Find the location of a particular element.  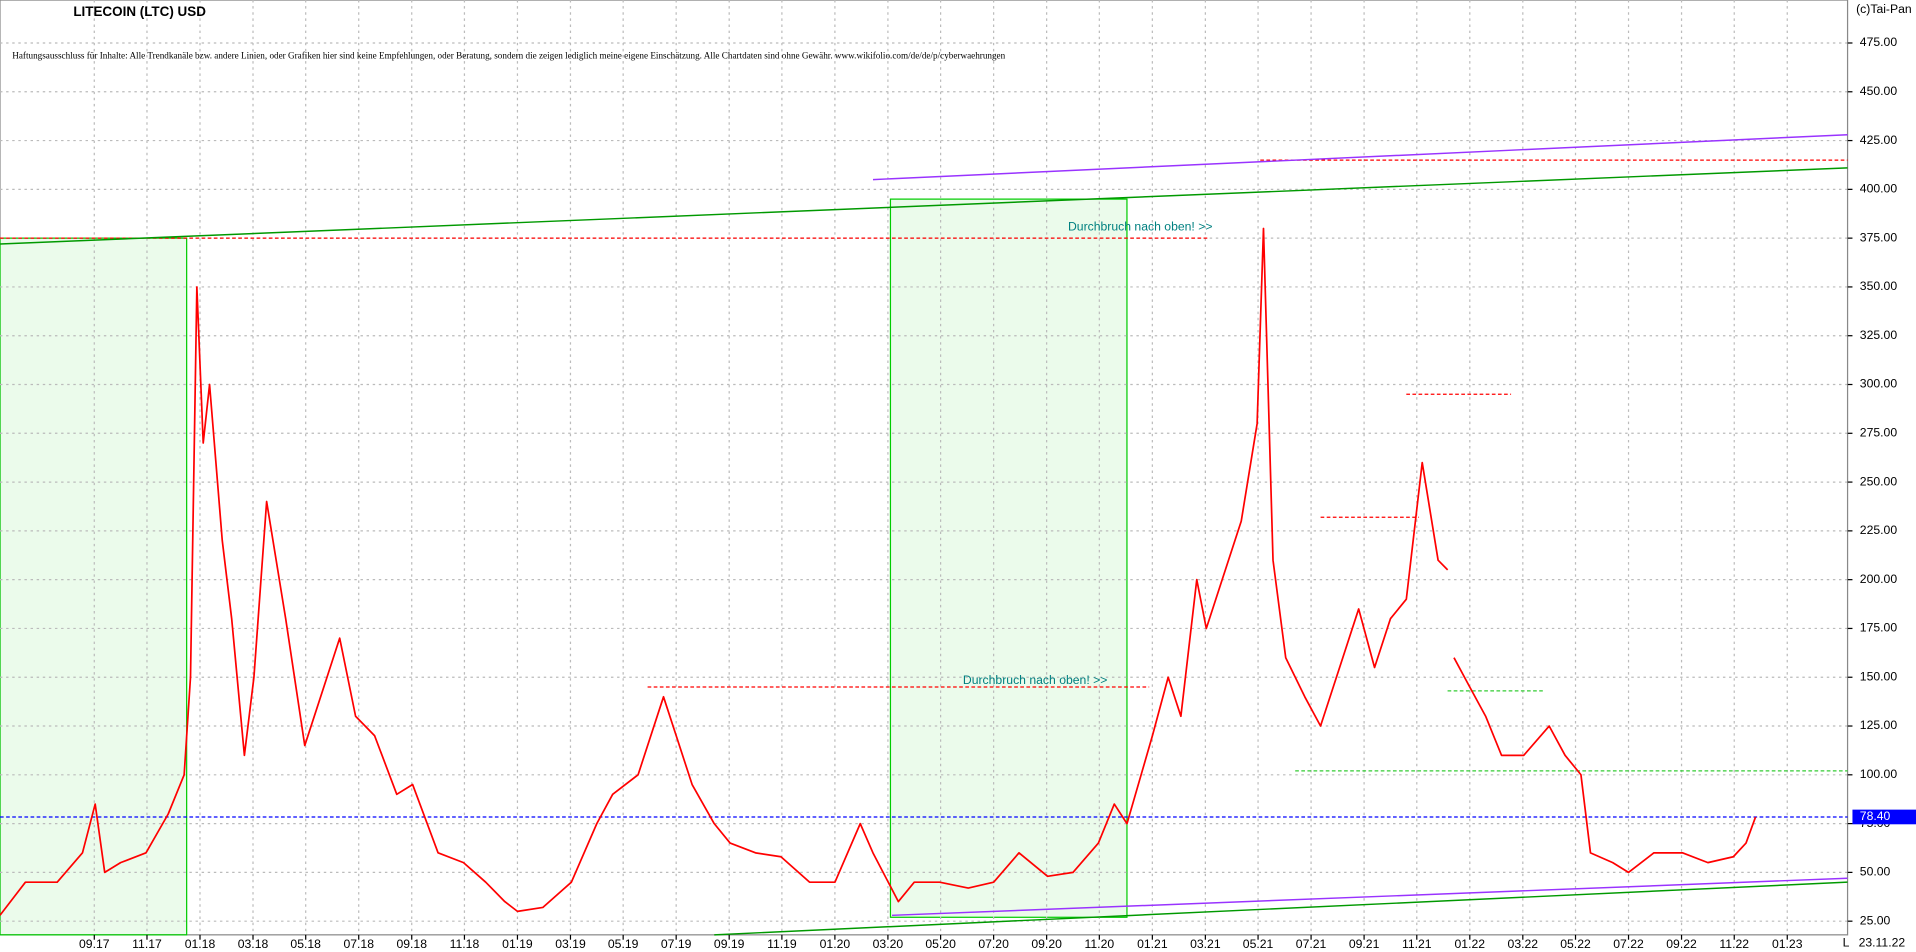

copyright: (c)Tai-Pan is located at coordinates (1884, 9).